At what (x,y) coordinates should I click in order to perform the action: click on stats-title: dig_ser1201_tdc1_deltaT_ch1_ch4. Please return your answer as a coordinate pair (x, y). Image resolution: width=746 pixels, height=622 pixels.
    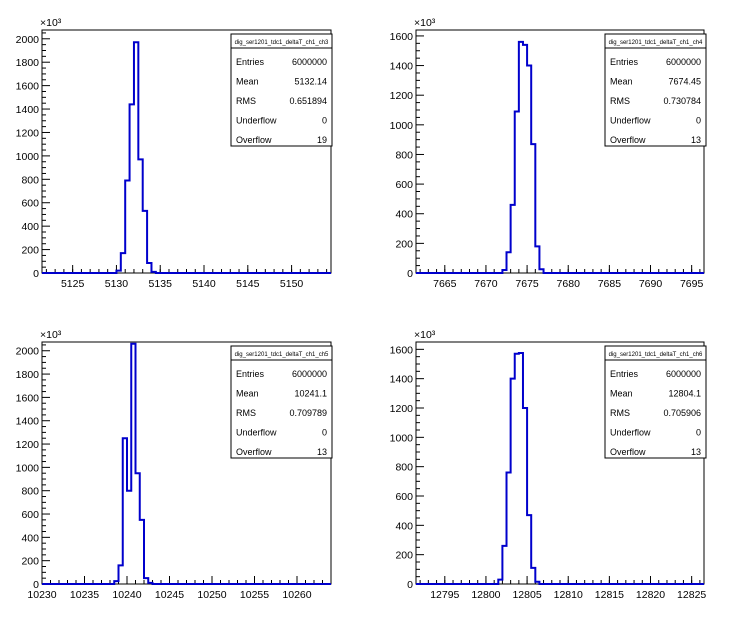
    Looking at the image, I should click on (656, 43).